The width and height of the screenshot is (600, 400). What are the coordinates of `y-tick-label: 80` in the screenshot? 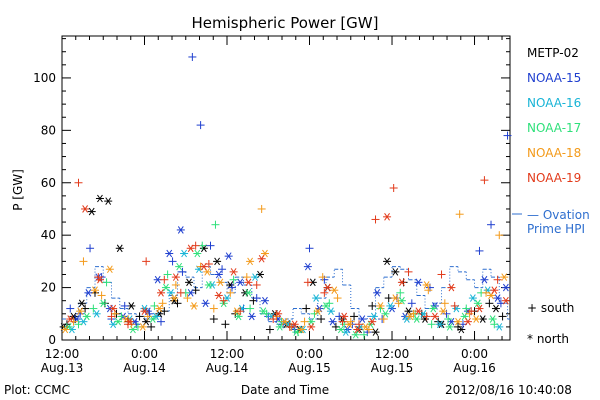 It's located at (48, 130).